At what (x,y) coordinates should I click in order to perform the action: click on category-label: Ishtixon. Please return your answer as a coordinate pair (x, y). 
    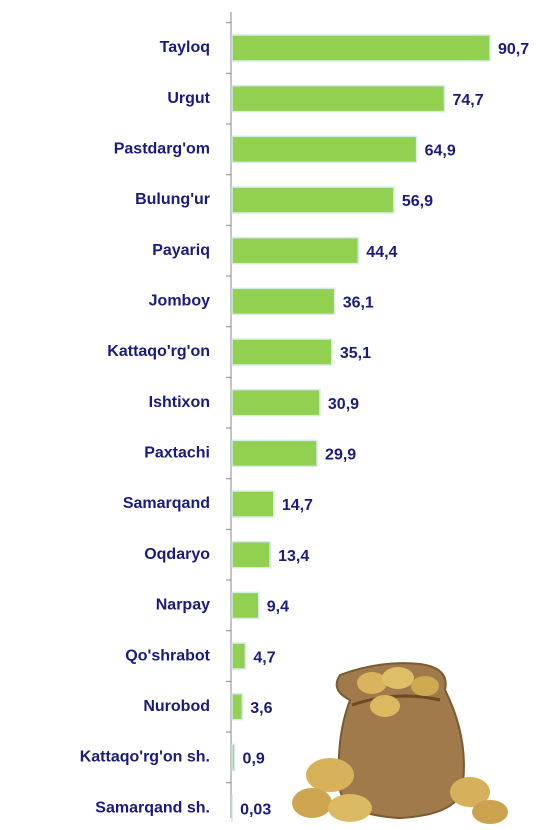
    Looking at the image, I should click on (179, 402).